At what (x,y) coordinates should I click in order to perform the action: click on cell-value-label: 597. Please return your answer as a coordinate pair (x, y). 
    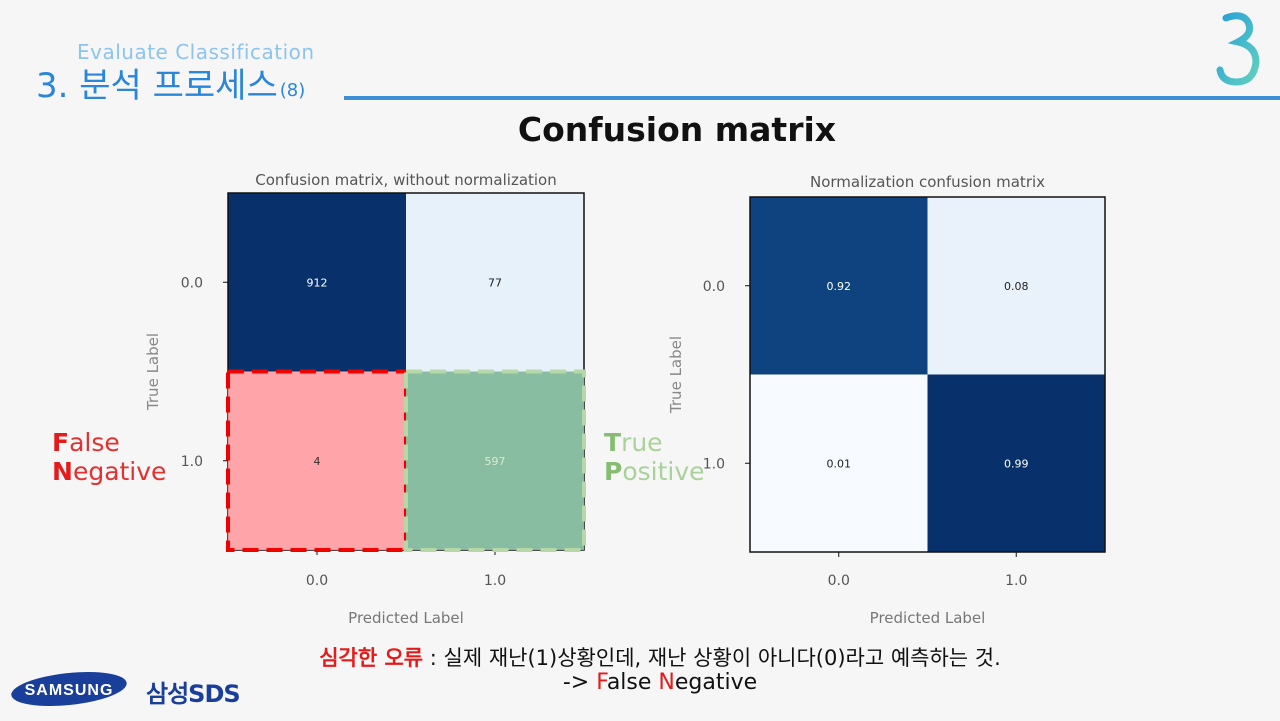
    Looking at the image, I should click on (495, 461).